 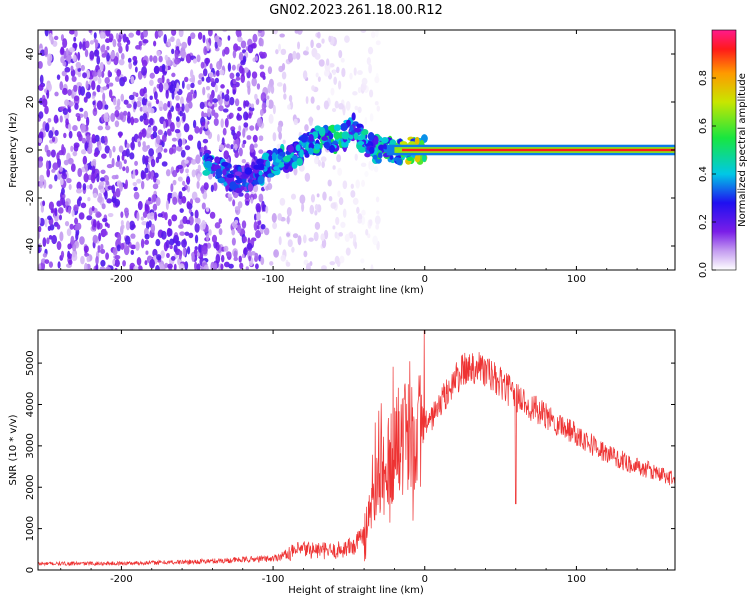 What do you see at coordinates (703, 78) in the screenshot?
I see `colorbar-tick-label: 0.8` at bounding box center [703, 78].